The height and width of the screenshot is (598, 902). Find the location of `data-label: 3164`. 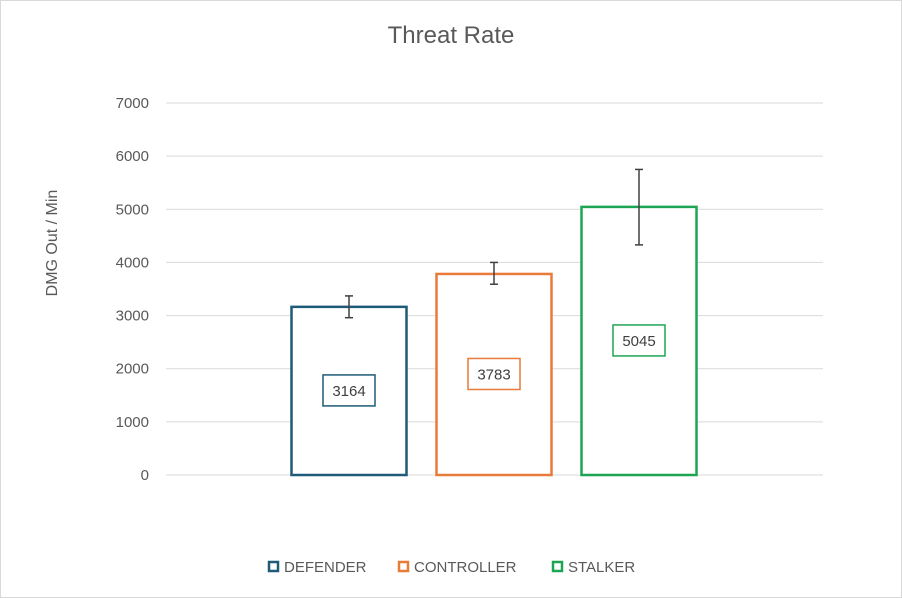

data-label: 3164 is located at coordinates (348, 391).